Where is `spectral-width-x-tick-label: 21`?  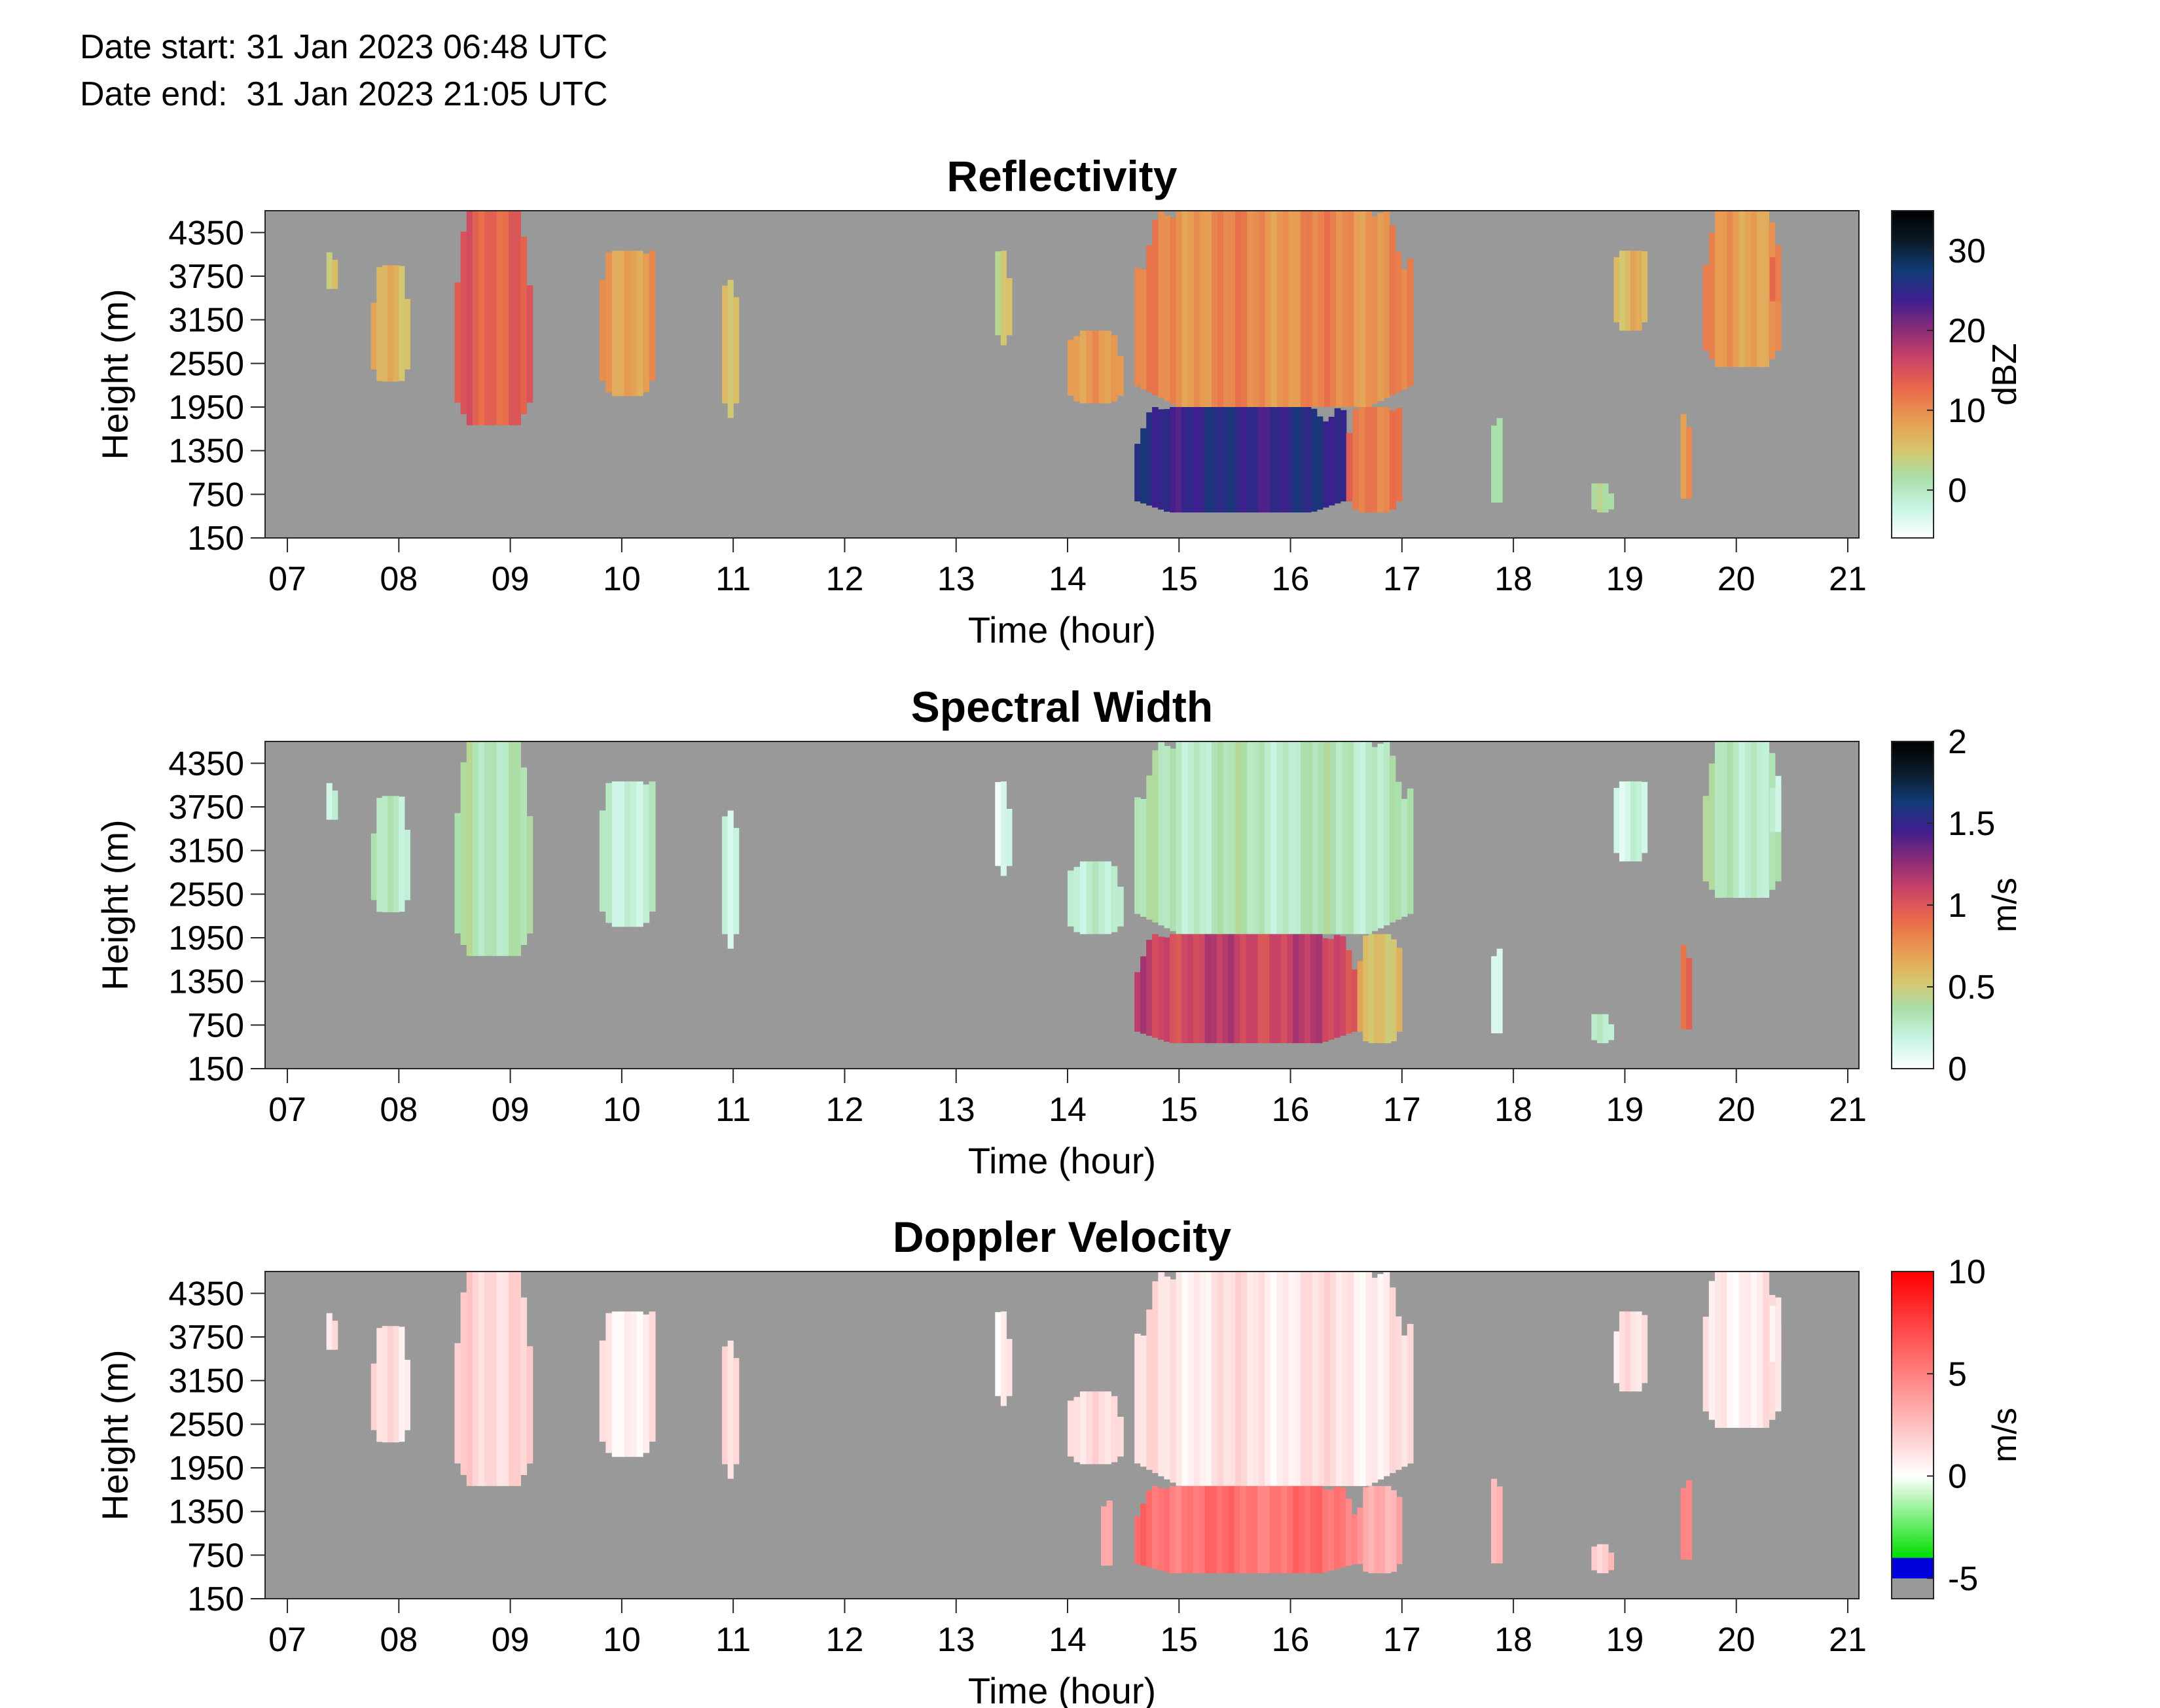
spectral-width-x-tick-label: 21 is located at coordinates (1848, 1110).